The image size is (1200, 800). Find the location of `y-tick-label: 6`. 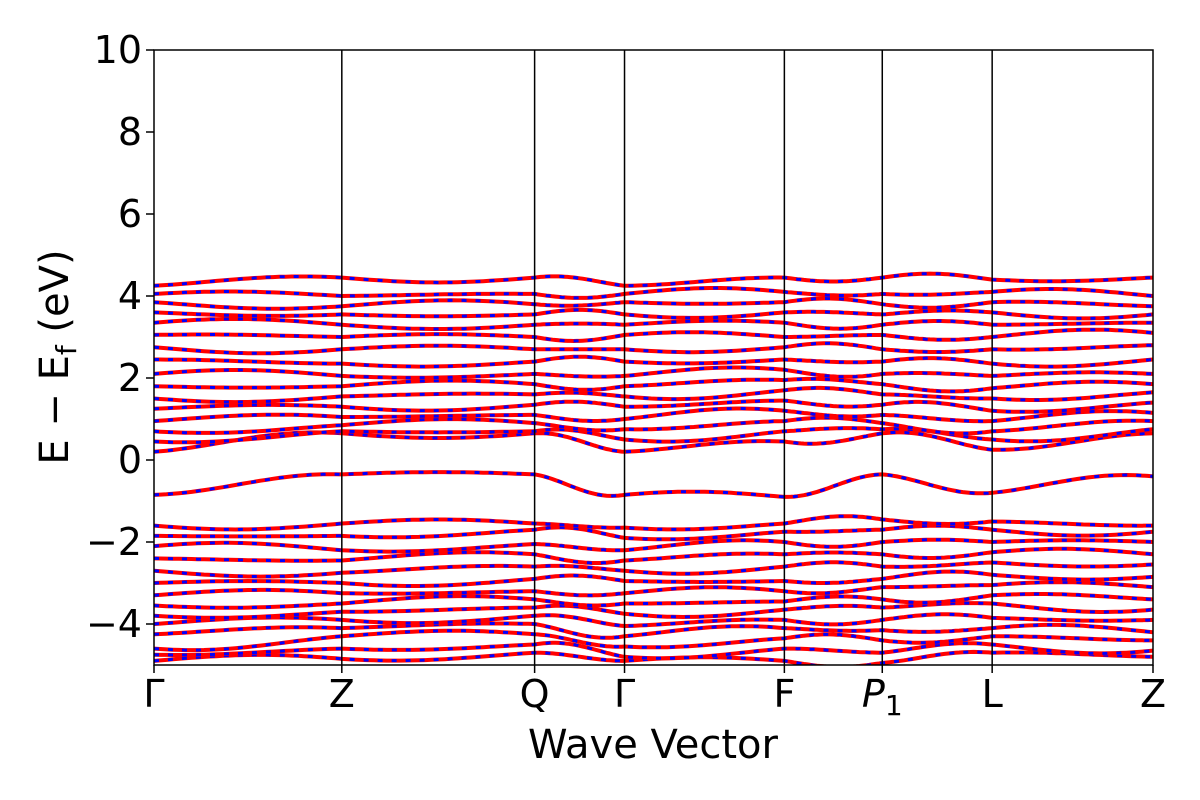

y-tick-label: 6 is located at coordinates (130, 214).